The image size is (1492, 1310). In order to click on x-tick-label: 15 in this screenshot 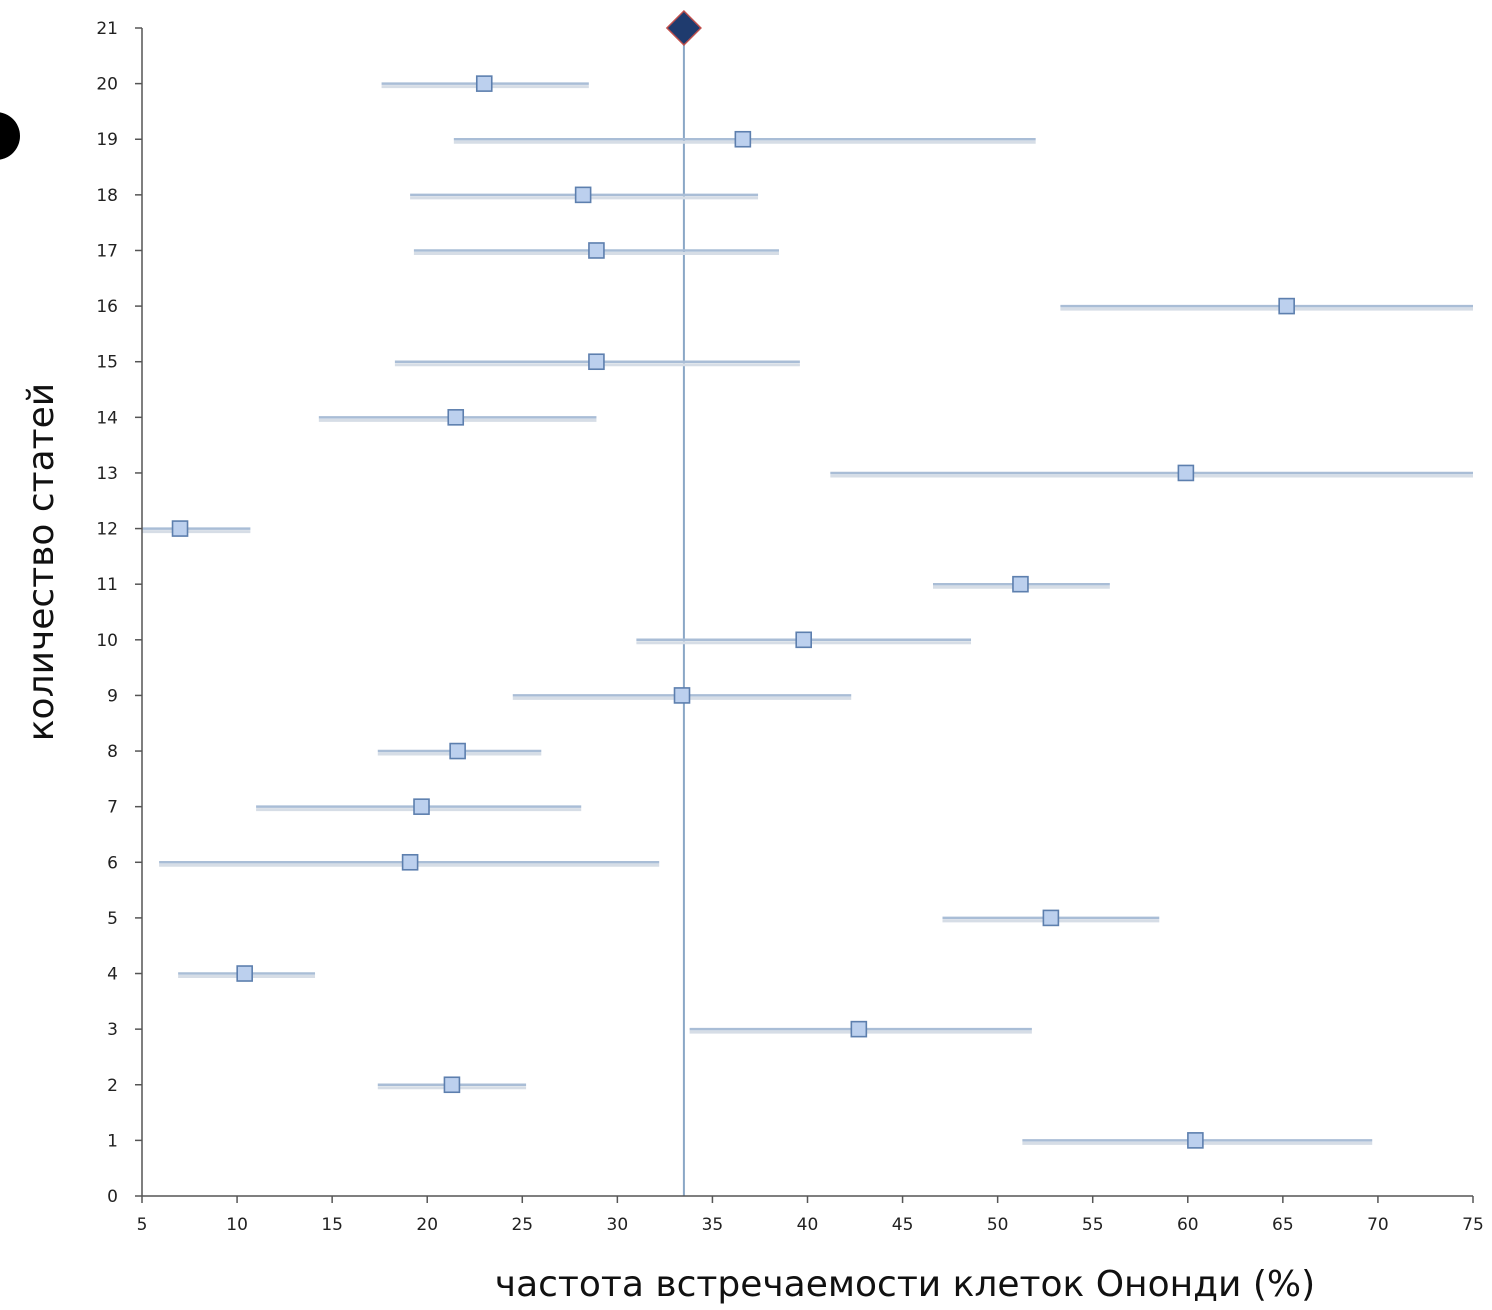, I will do `click(332, 1225)`.